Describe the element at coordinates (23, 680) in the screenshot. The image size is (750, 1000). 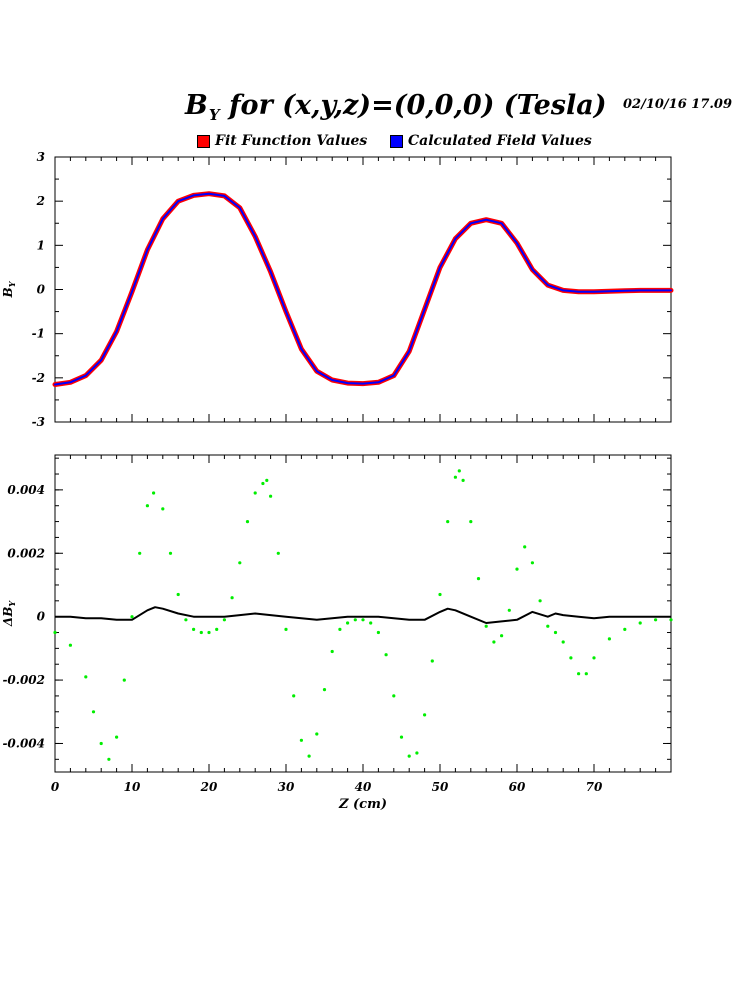
I see `y-tick-label: -0.002` at that location.